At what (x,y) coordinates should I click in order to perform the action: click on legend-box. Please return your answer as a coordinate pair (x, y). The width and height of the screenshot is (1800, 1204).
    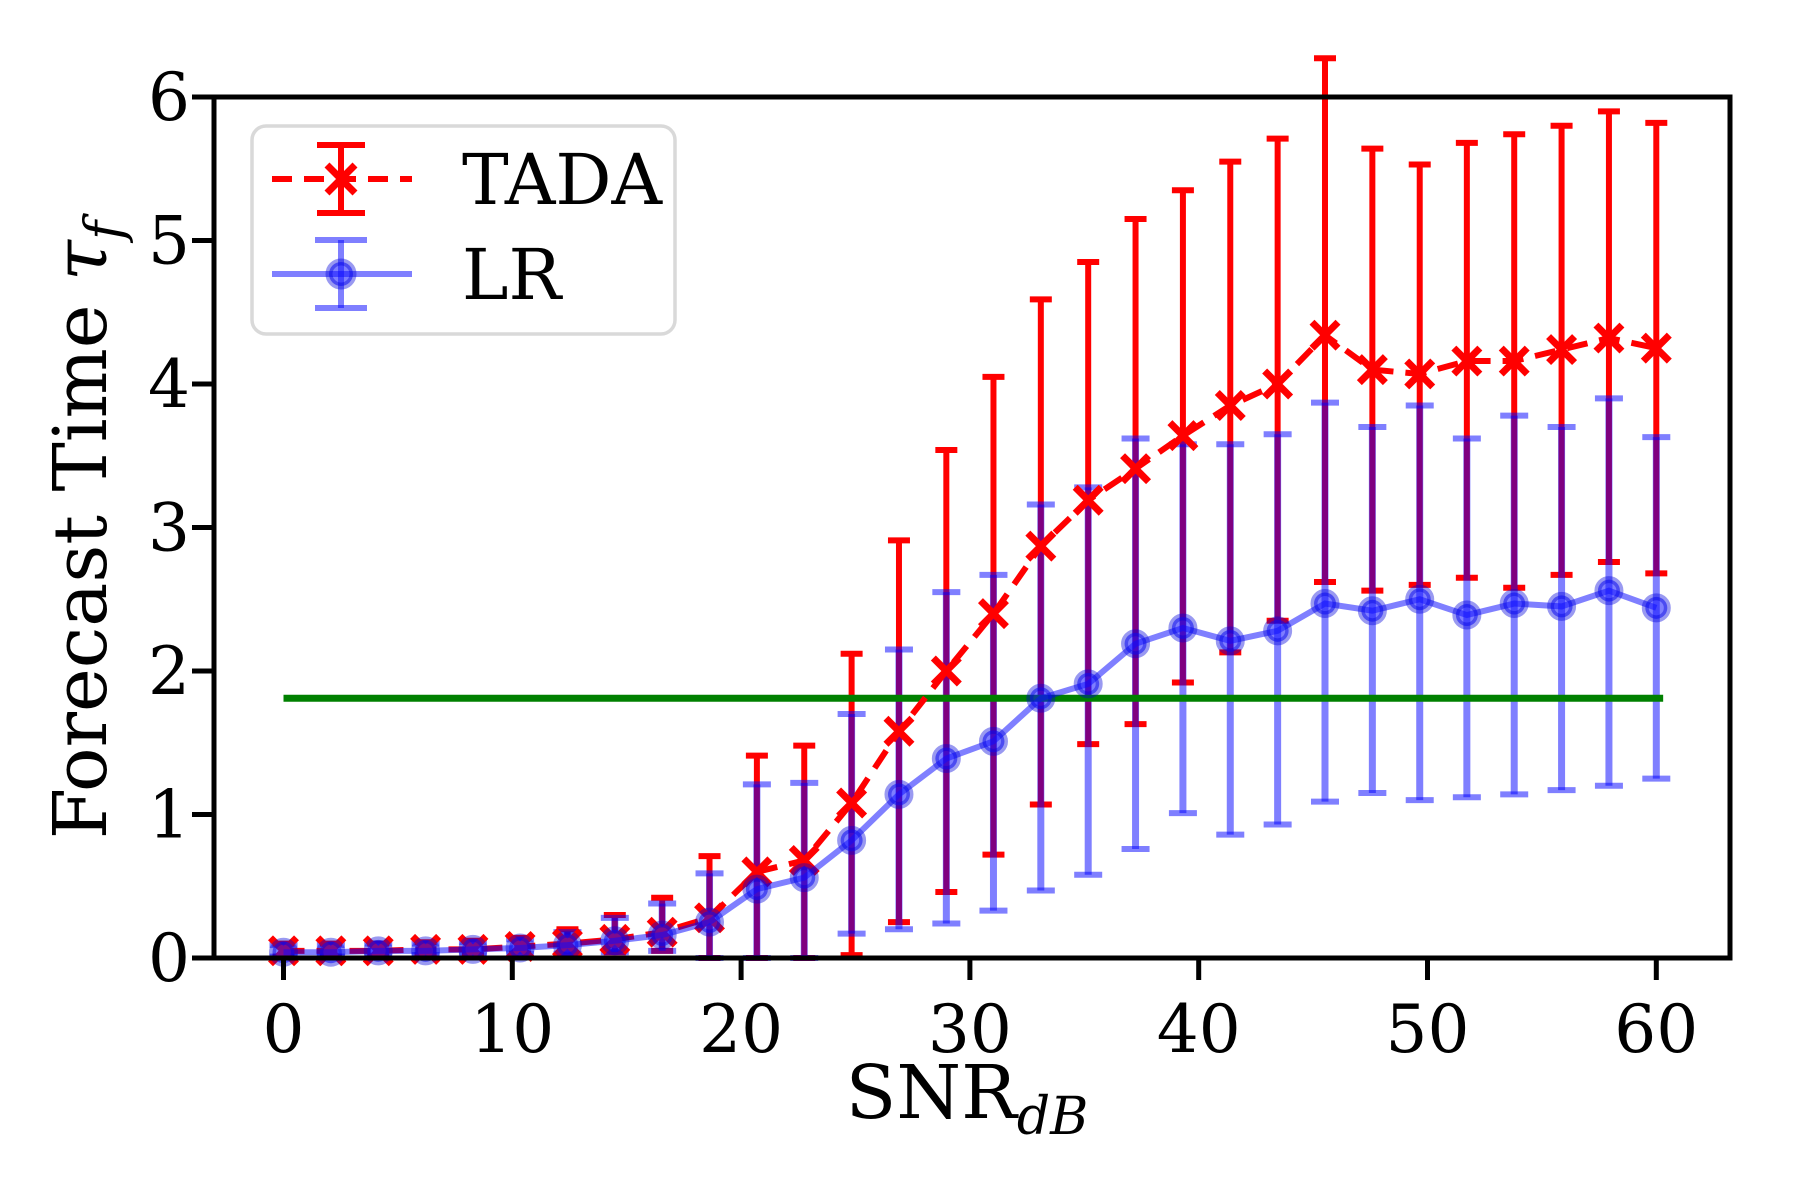
    Looking at the image, I should click on (463, 230).